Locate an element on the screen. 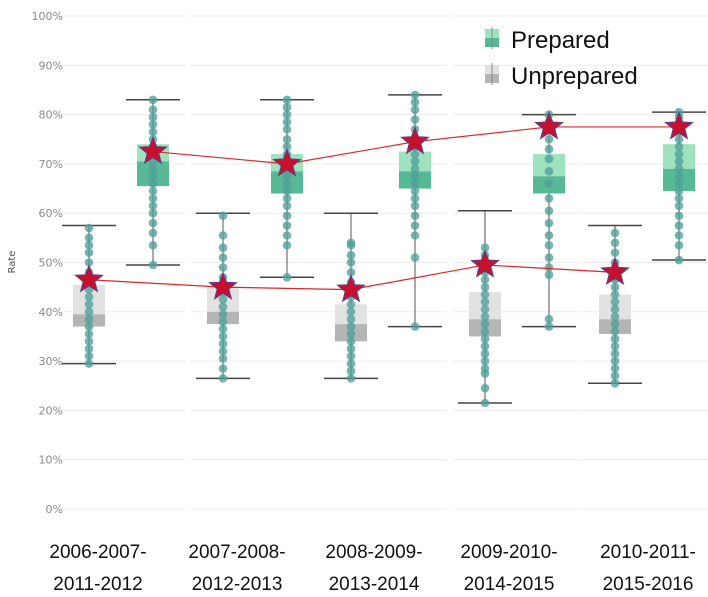  y-tick-label: 50% is located at coordinates (51, 263).